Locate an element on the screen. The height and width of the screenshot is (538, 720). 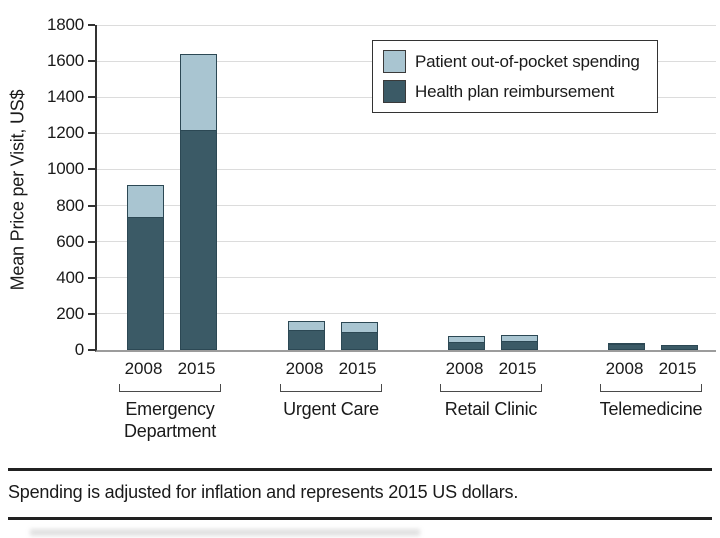
legend-label-out-of-pocket: Patient out-of-pocket spending is located at coordinates (527, 61).